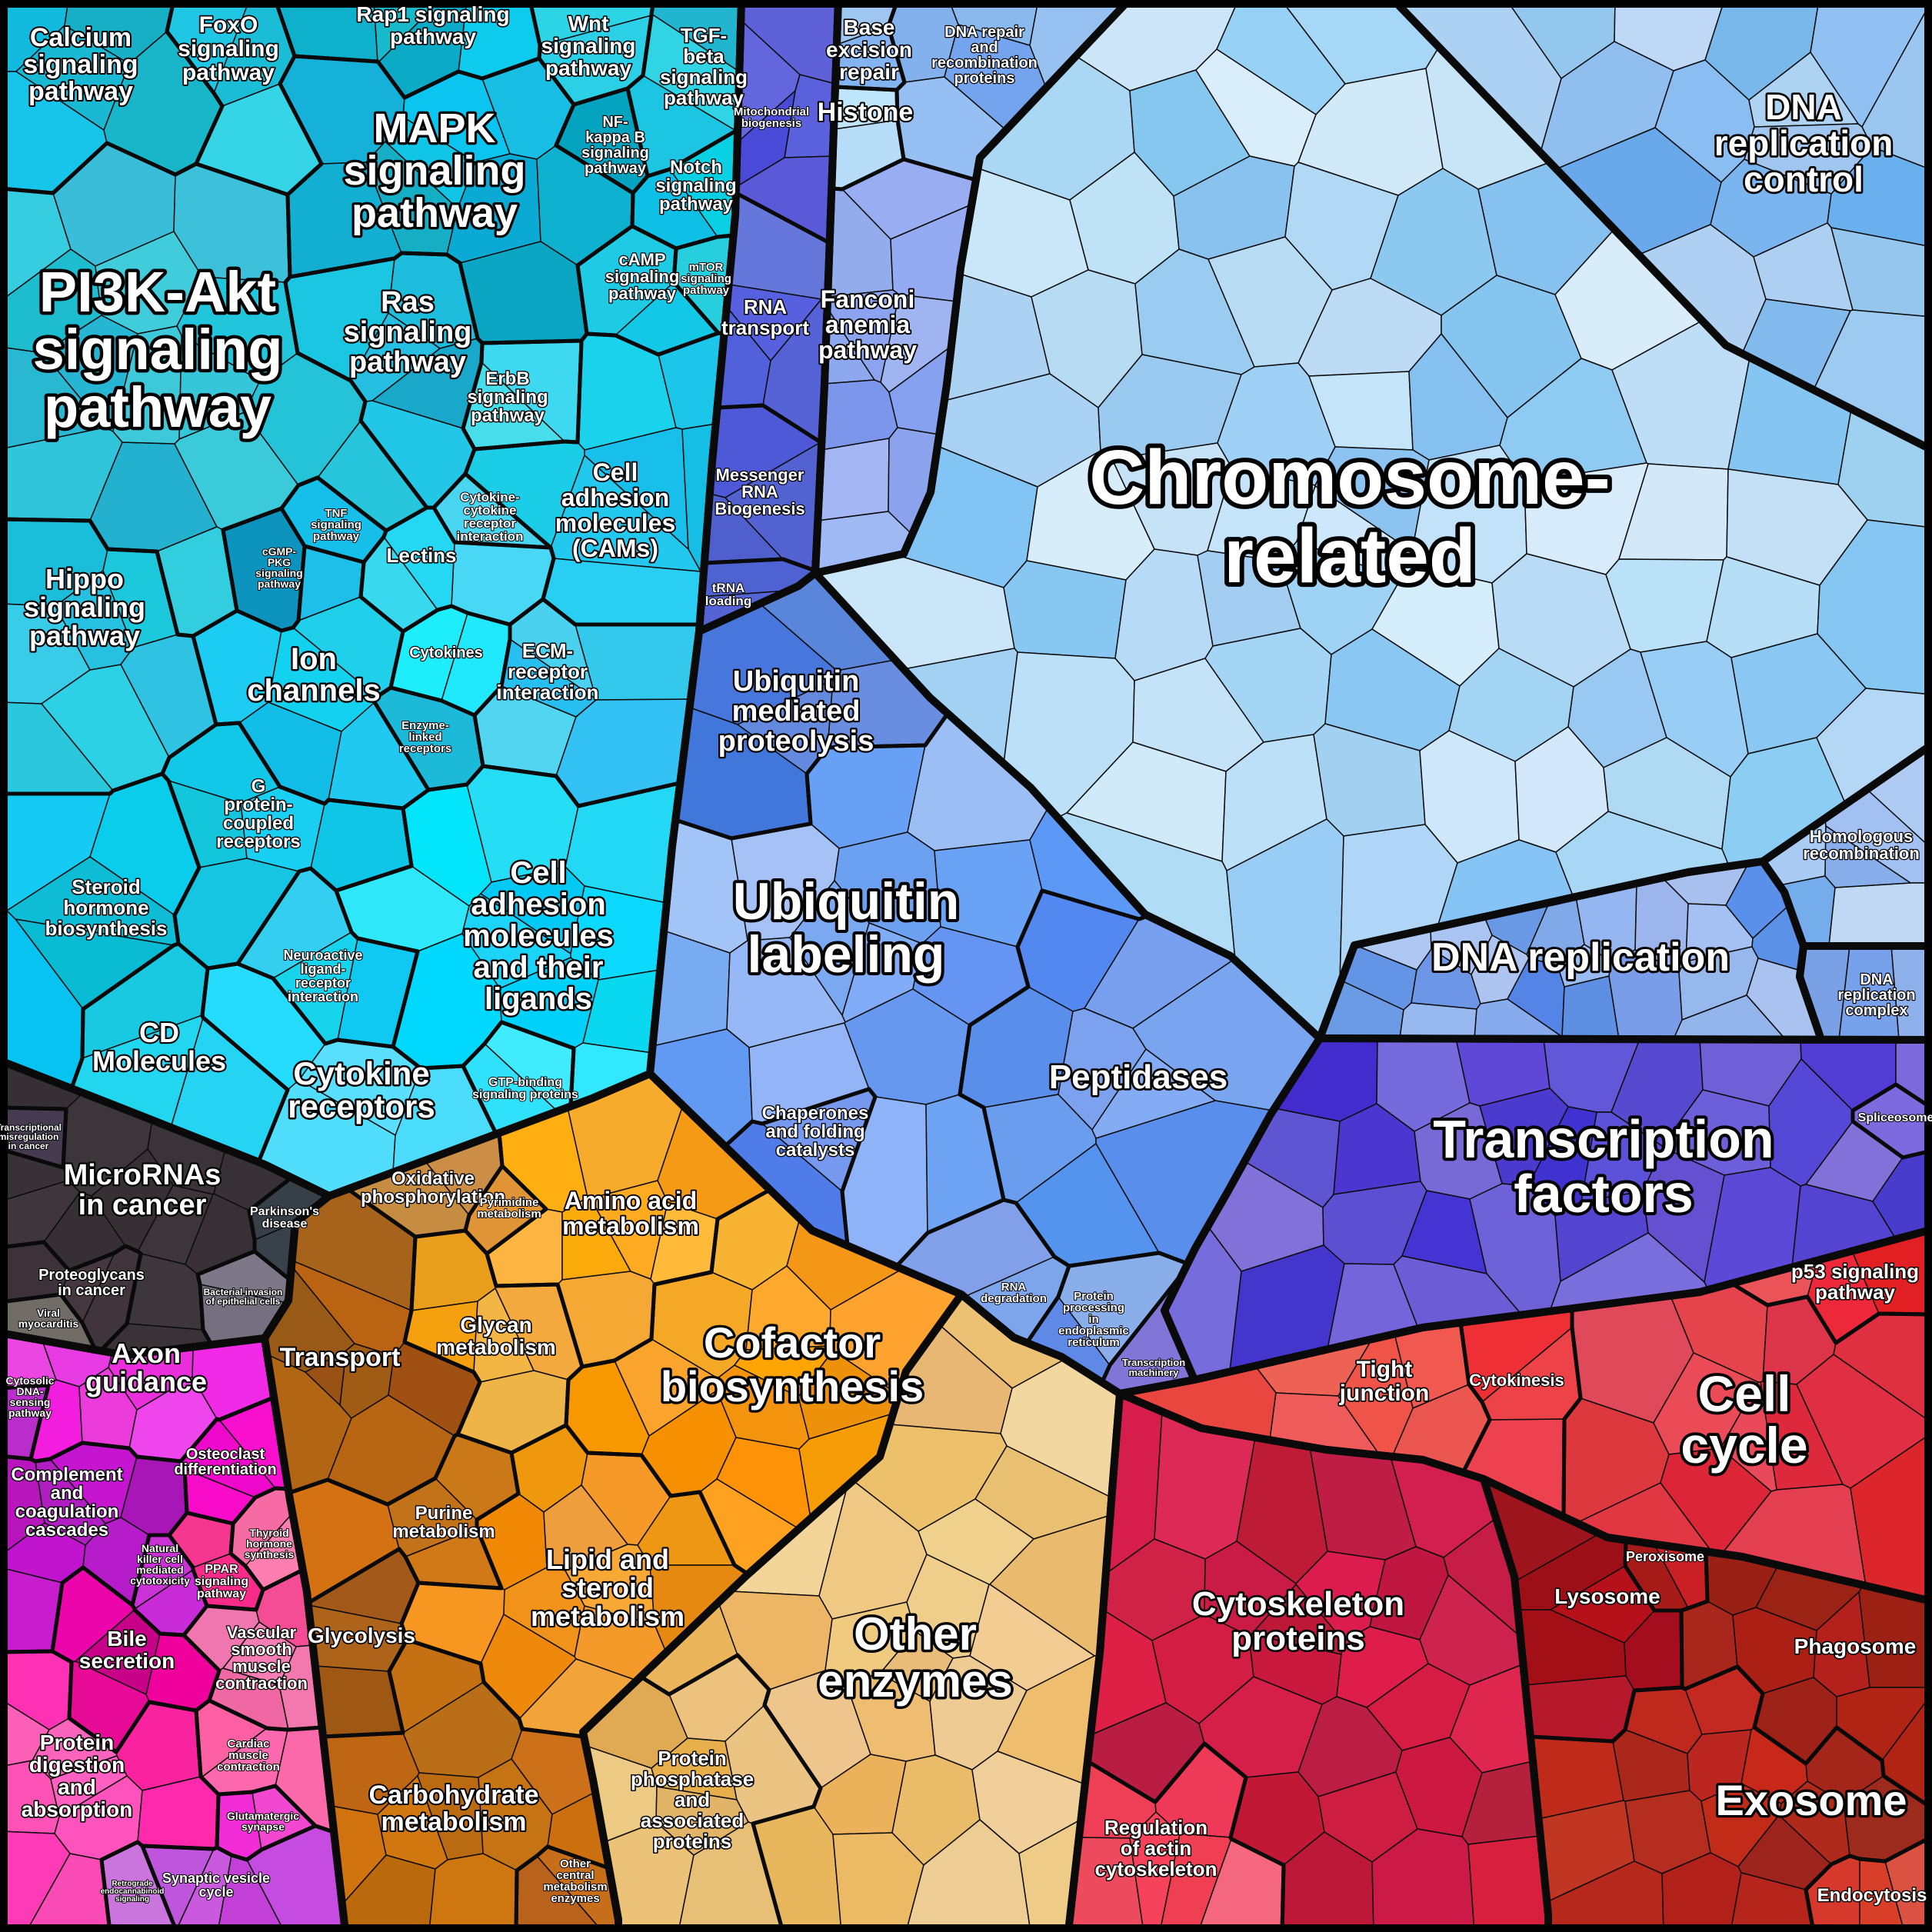 This screenshot has width=1932, height=1932. Describe the element at coordinates (1138, 1077) in the screenshot. I see `svg-text: Peptidases` at that location.